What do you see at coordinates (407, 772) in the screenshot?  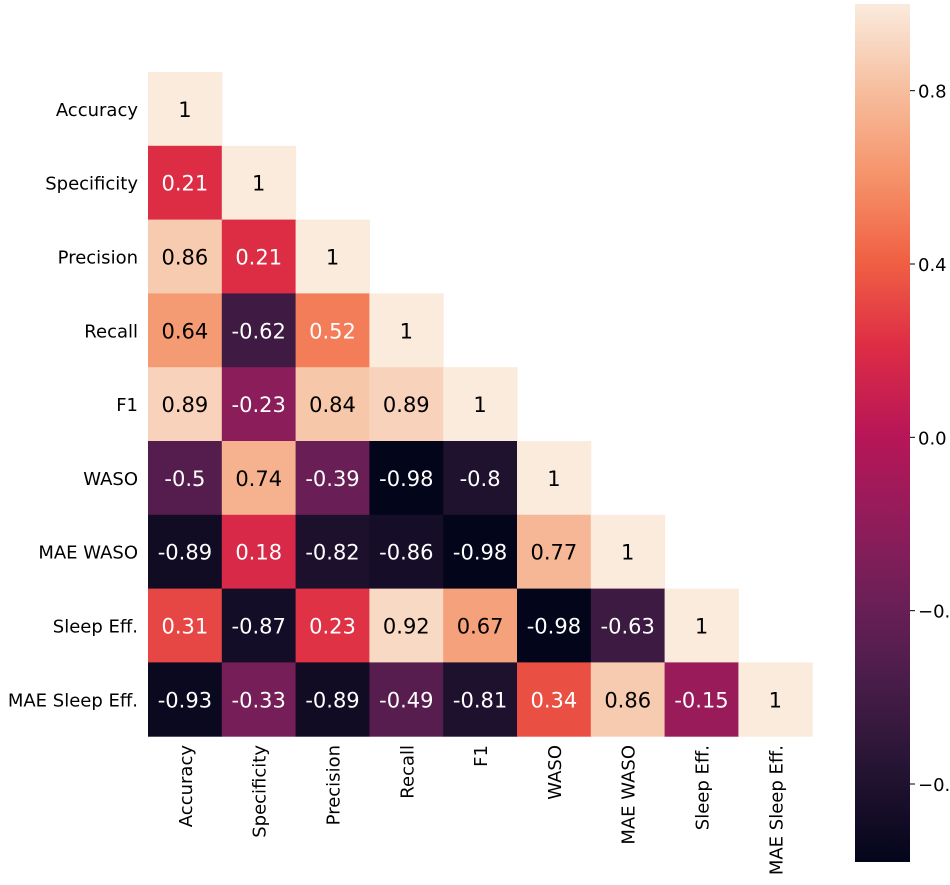 I see `column-label: Recall` at bounding box center [407, 772].